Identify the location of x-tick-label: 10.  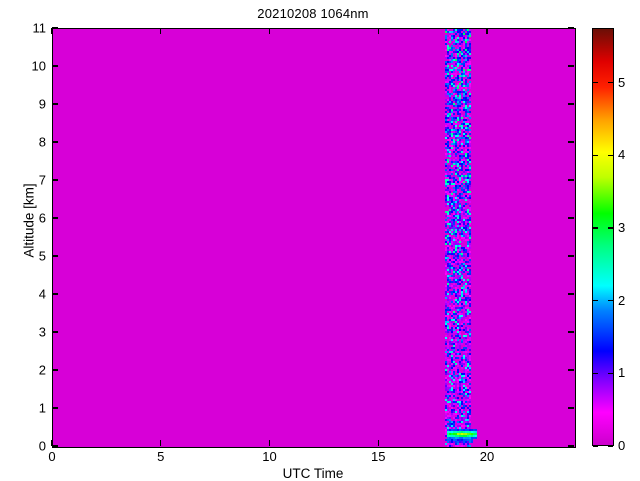
(269, 456).